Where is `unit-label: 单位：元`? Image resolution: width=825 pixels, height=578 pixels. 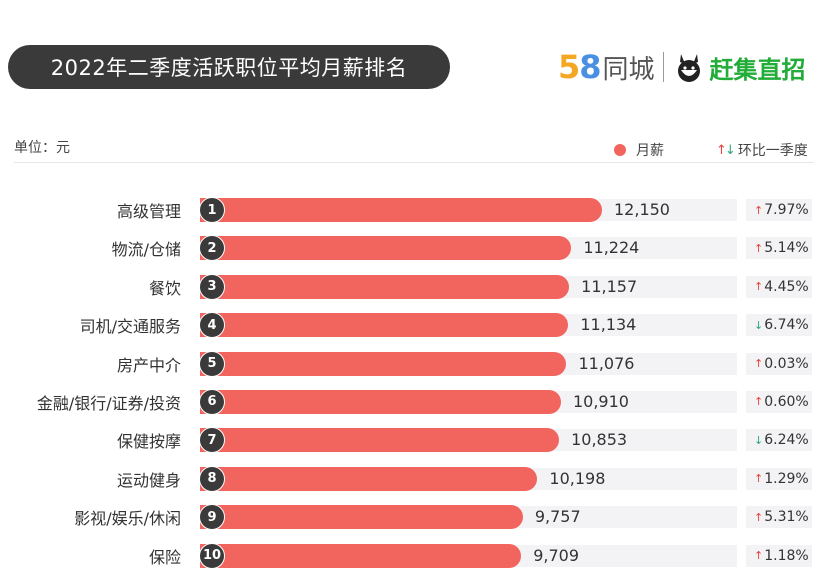
unit-label: 单位：元 is located at coordinates (42, 148).